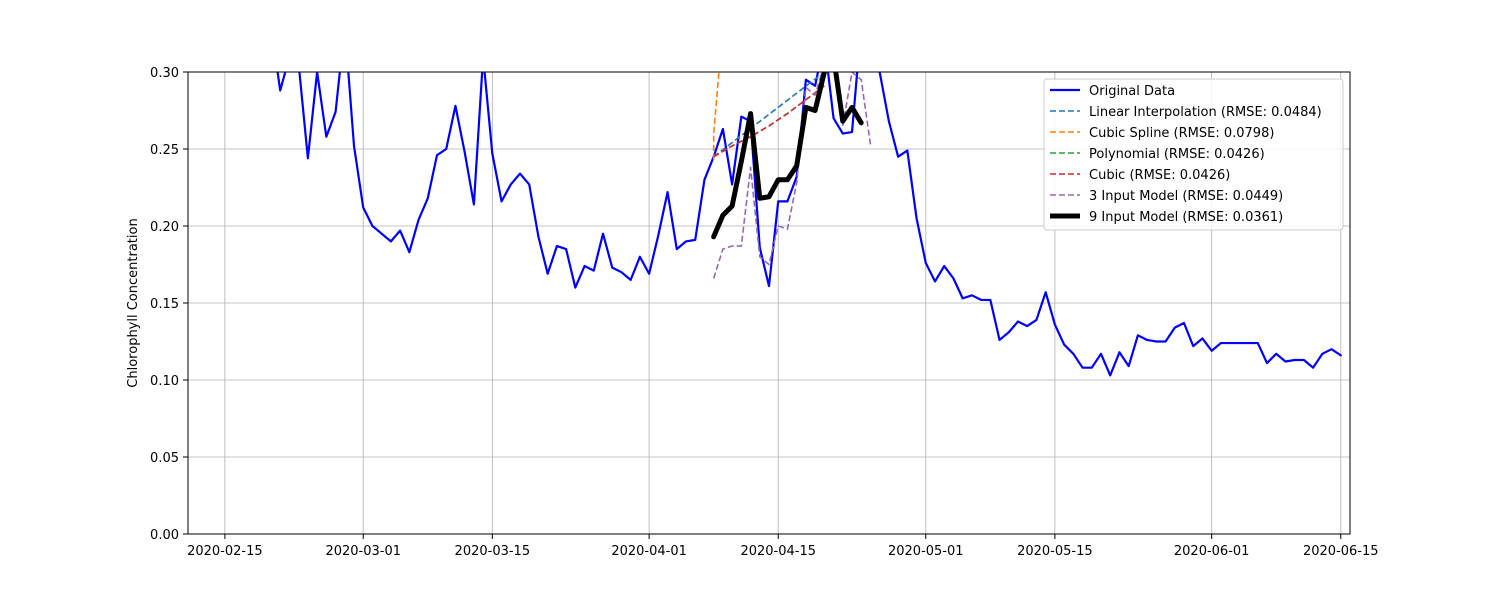  What do you see at coordinates (225, 551) in the screenshot?
I see `x-tick-label: 2020-02-15` at bounding box center [225, 551].